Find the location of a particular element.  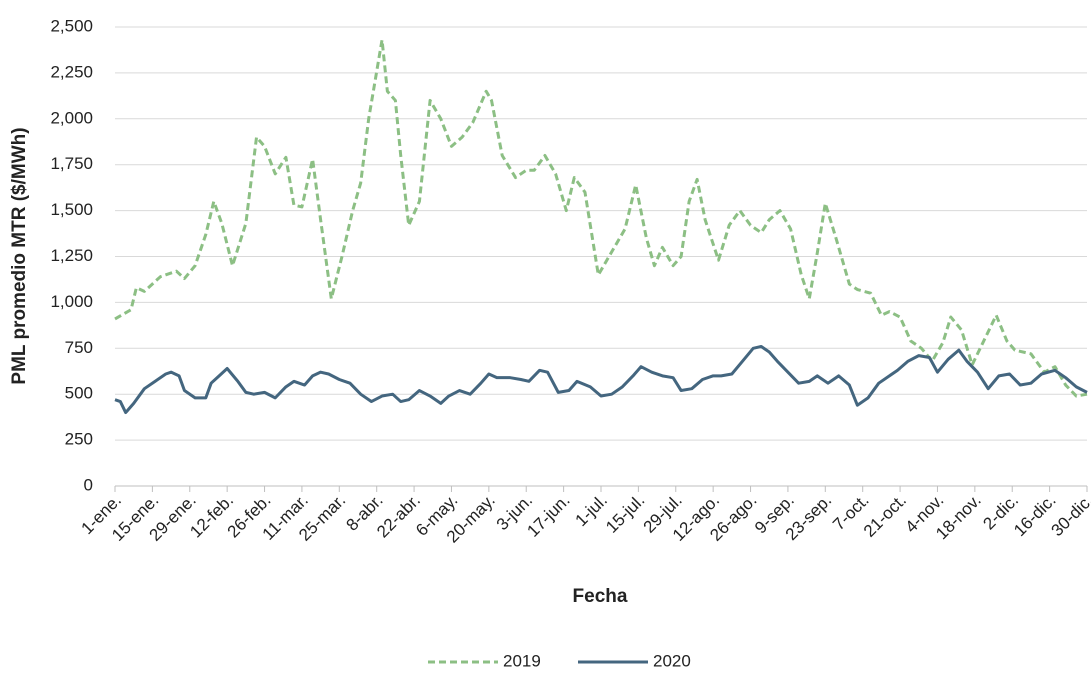

y-tick-label: 1,000 is located at coordinates (71, 301).